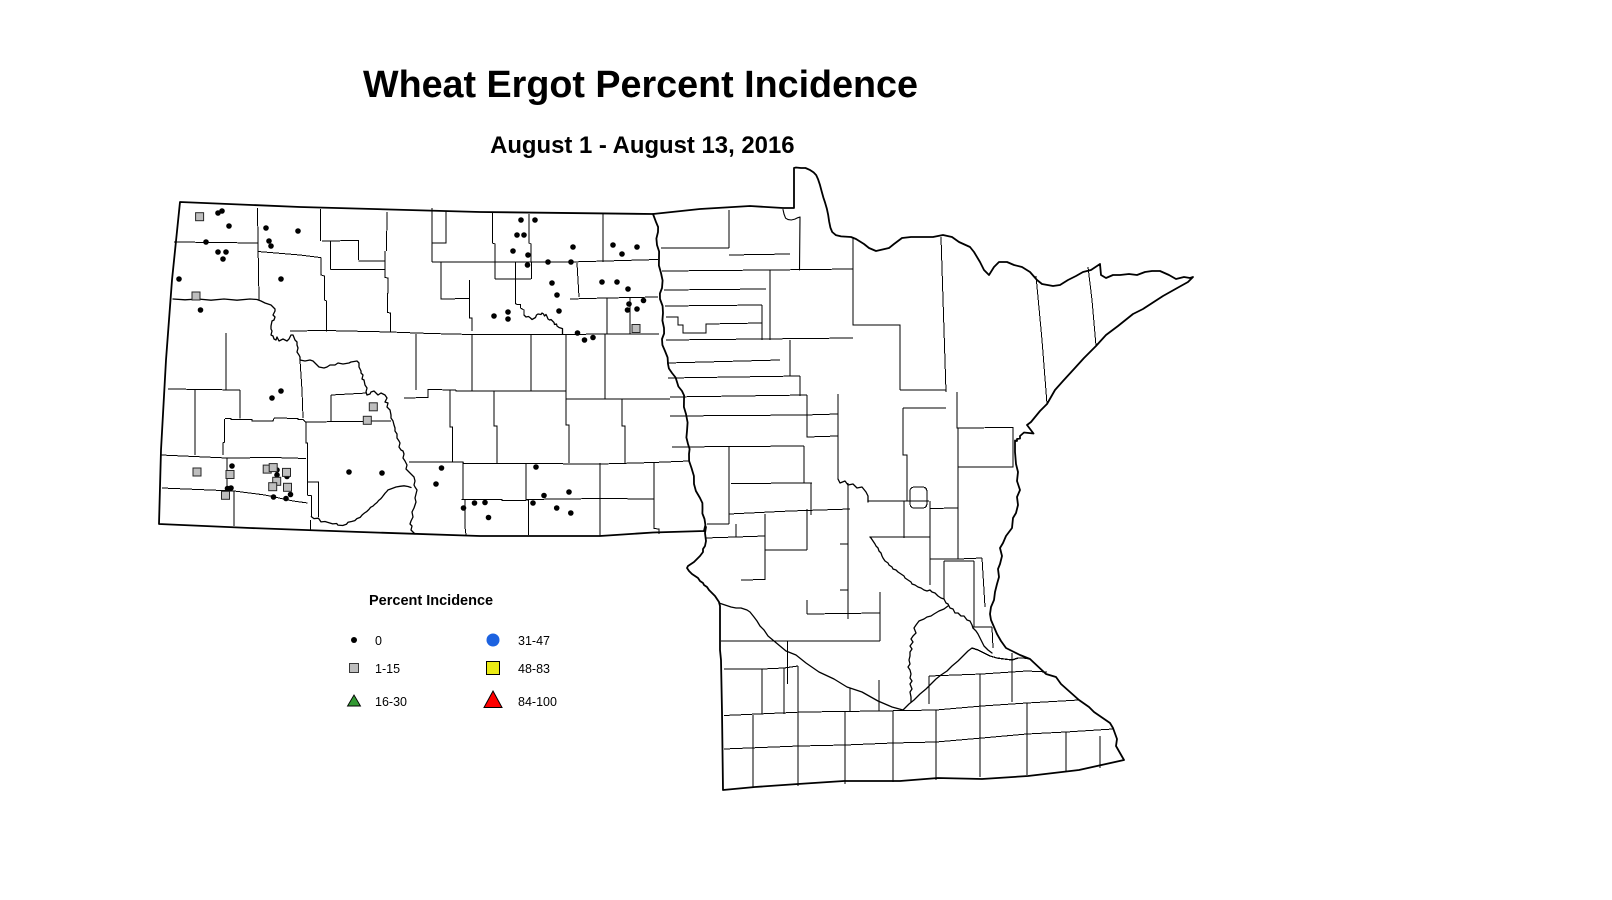 This screenshot has height=900, width=1612. Describe the element at coordinates (387, 669) in the screenshot. I see `svg-text: 1-15` at that location.